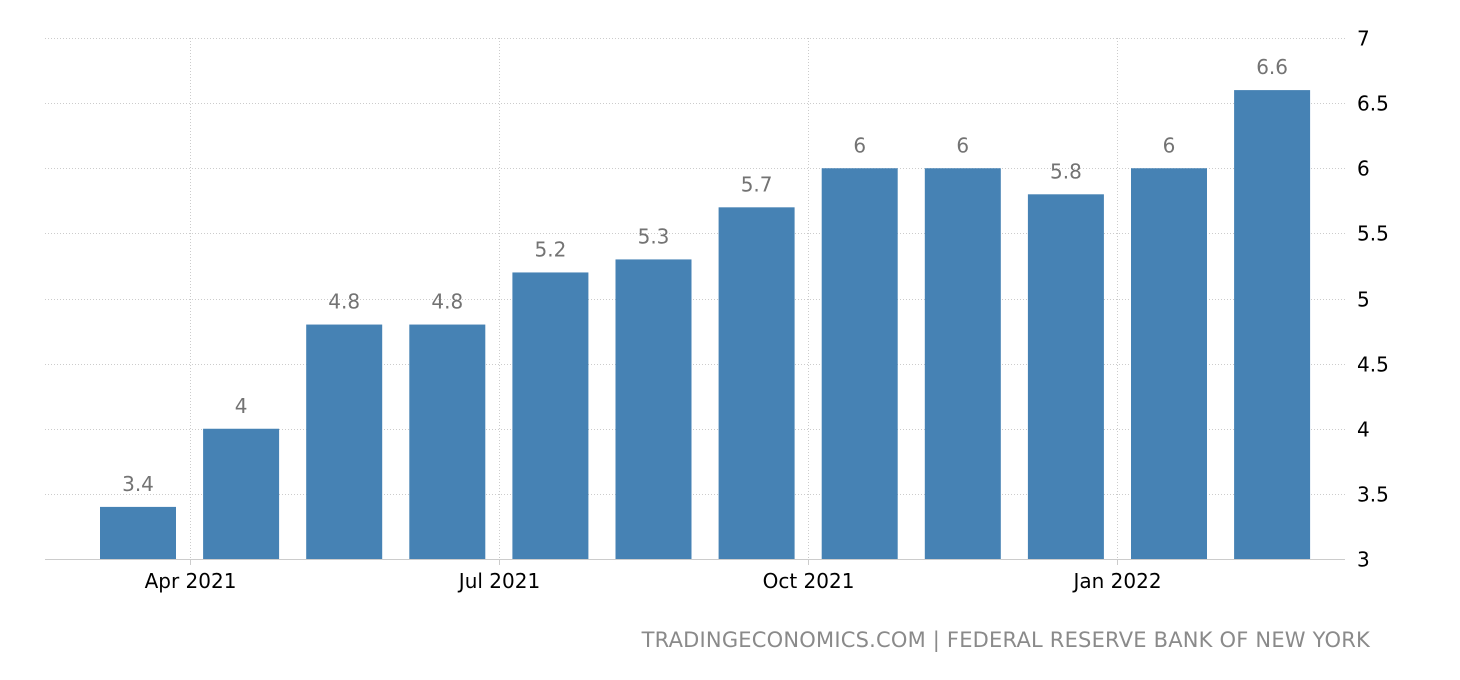 Image resolution: width=1460 pixels, height=680 pixels. Describe the element at coordinates (809, 581) in the screenshot. I see `x-tick-label: Oct 2021` at that location.